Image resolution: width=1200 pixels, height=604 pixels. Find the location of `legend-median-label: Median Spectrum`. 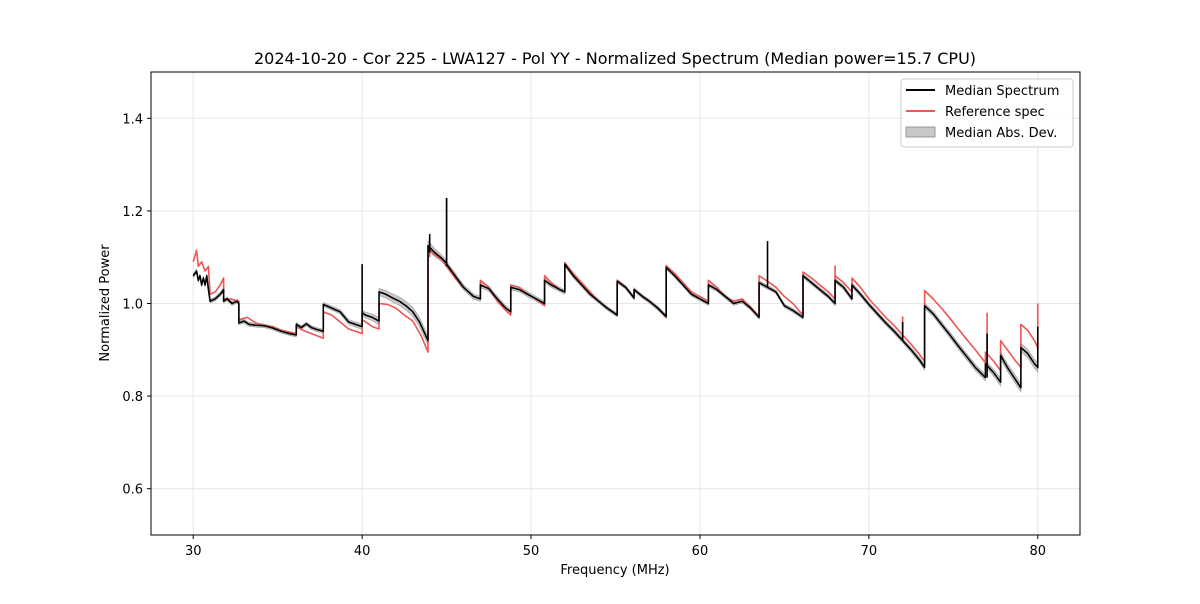

legend-median-label: Median Spectrum is located at coordinates (1002, 91).